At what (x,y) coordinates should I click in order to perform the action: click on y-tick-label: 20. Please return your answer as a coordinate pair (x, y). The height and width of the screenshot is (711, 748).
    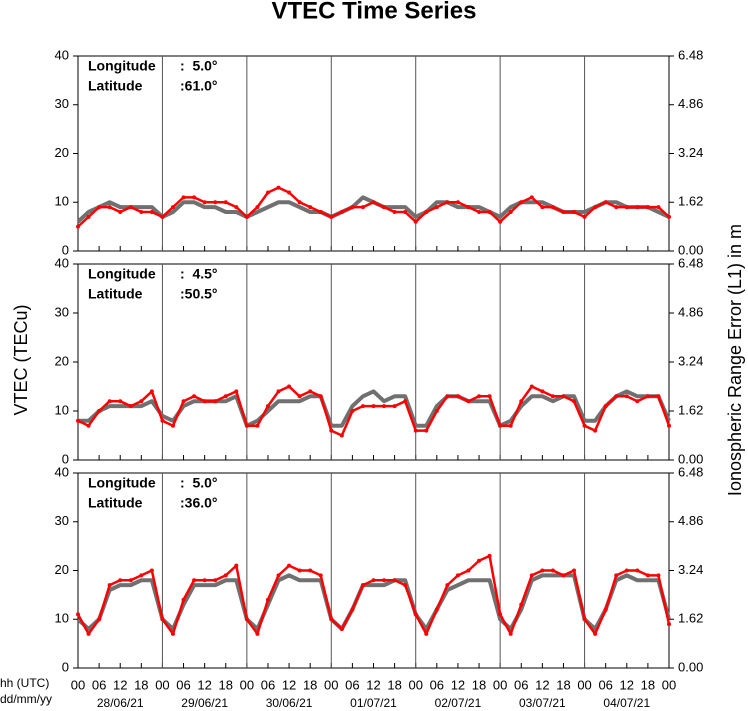
    Looking at the image, I should click on (62, 360).